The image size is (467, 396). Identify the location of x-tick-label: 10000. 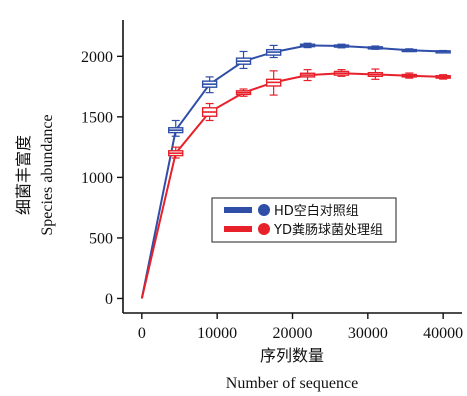
(217, 333).